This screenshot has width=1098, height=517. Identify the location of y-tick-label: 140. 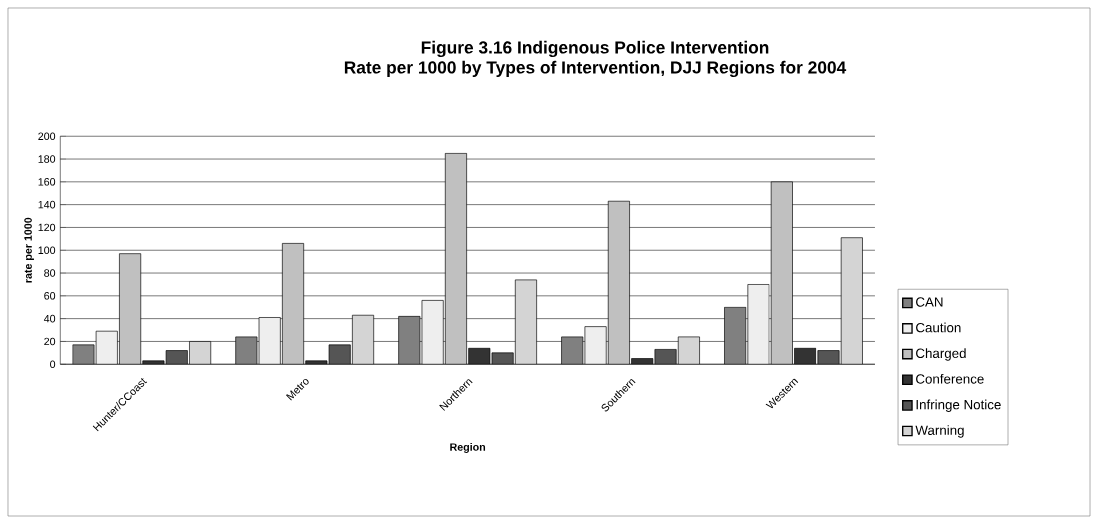
(47, 204).